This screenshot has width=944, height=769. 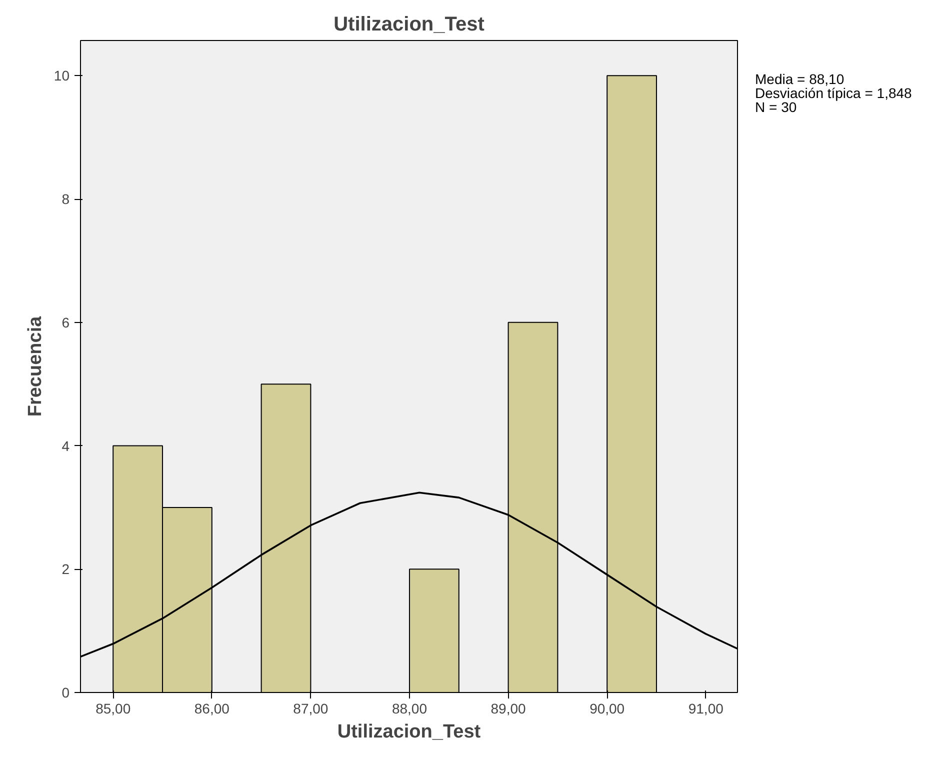 I want to click on x-tick-label: 89,00, so click(x=508, y=708).